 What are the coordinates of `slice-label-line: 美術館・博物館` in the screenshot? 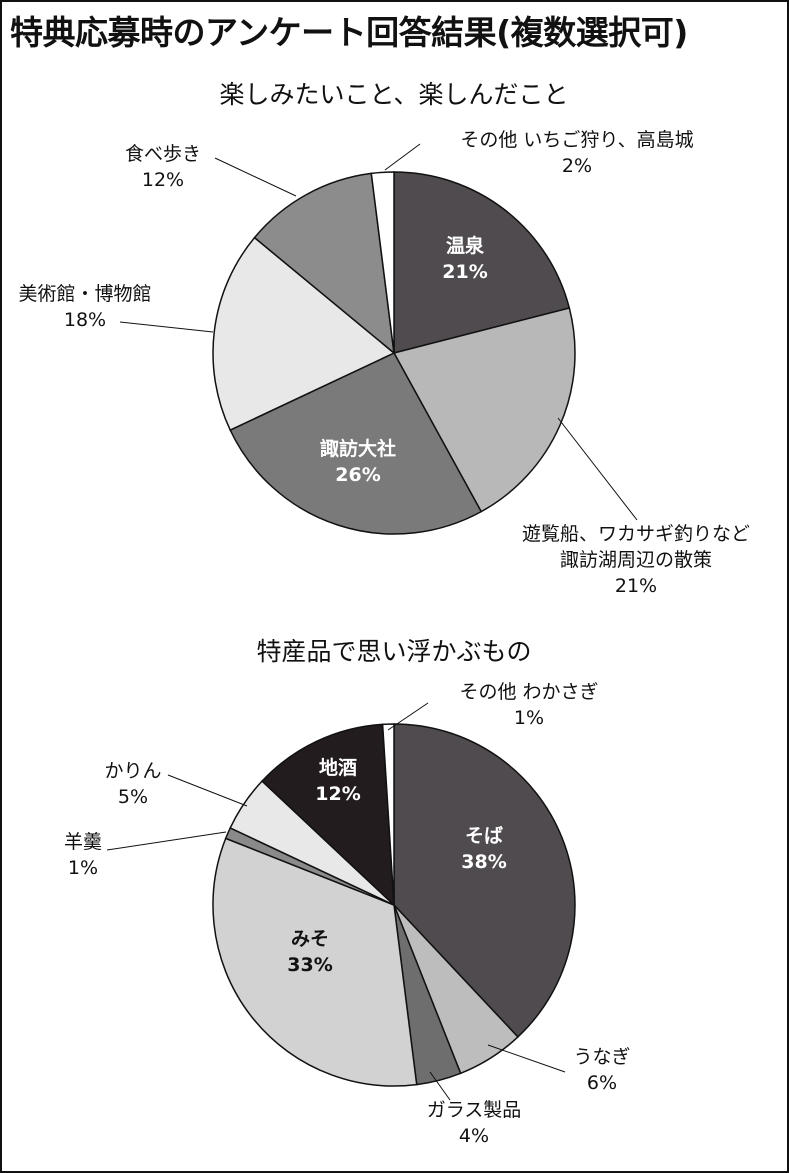 It's located at (84, 294).